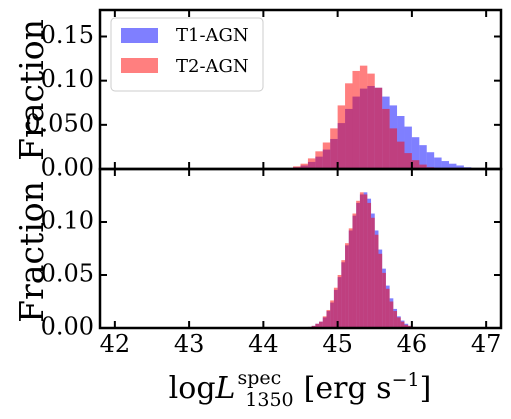 This screenshot has width=511, height=419. What do you see at coordinates (212, 35) in the screenshot?
I see `legend-label-t1: T1-AGN` at bounding box center [212, 35].